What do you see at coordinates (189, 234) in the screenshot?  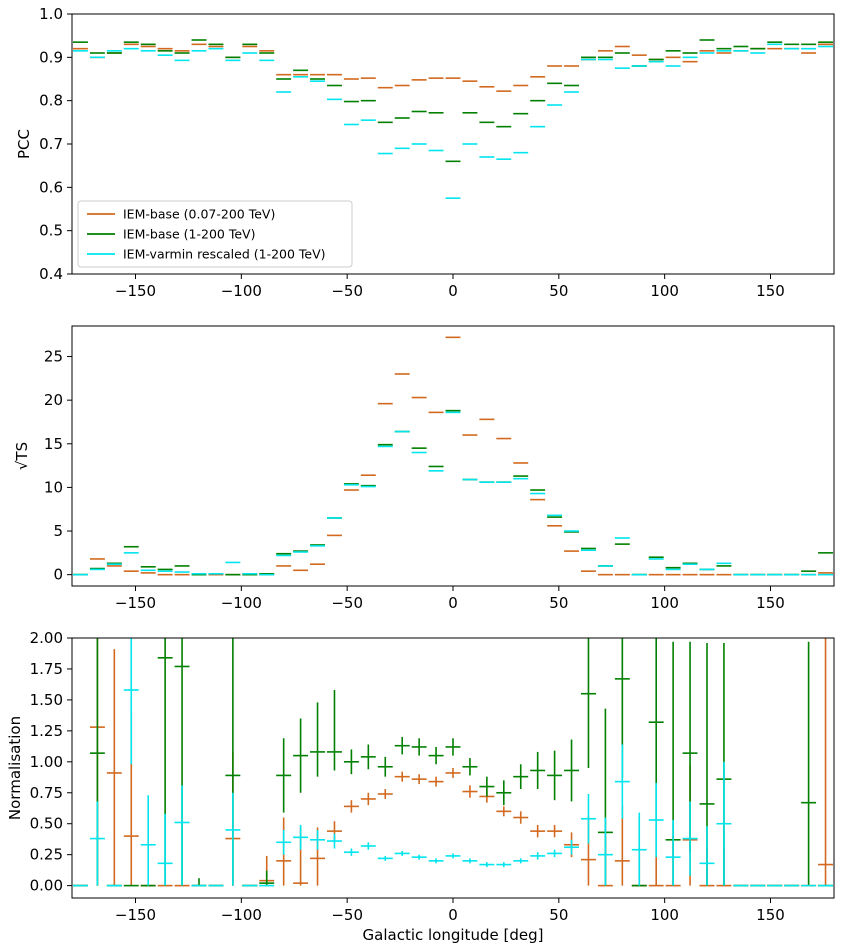 I see `legend-entry: IEM-base (1-200 TeV)` at bounding box center [189, 234].